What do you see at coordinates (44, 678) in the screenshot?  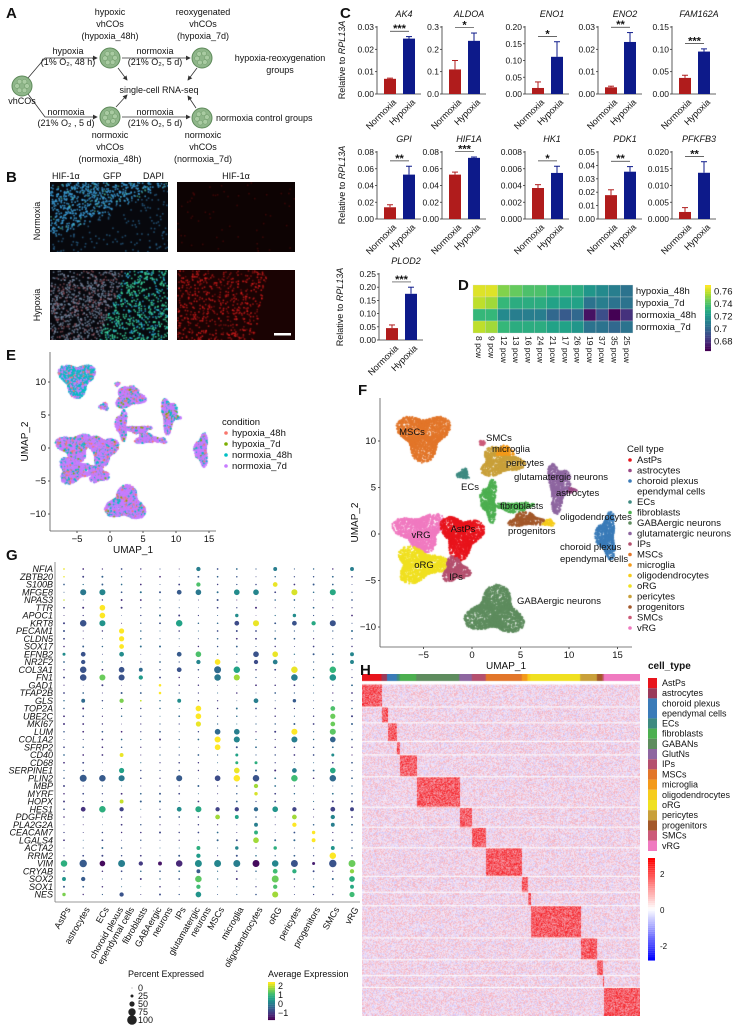 I see `gene-label: FN1` at bounding box center [44, 678].